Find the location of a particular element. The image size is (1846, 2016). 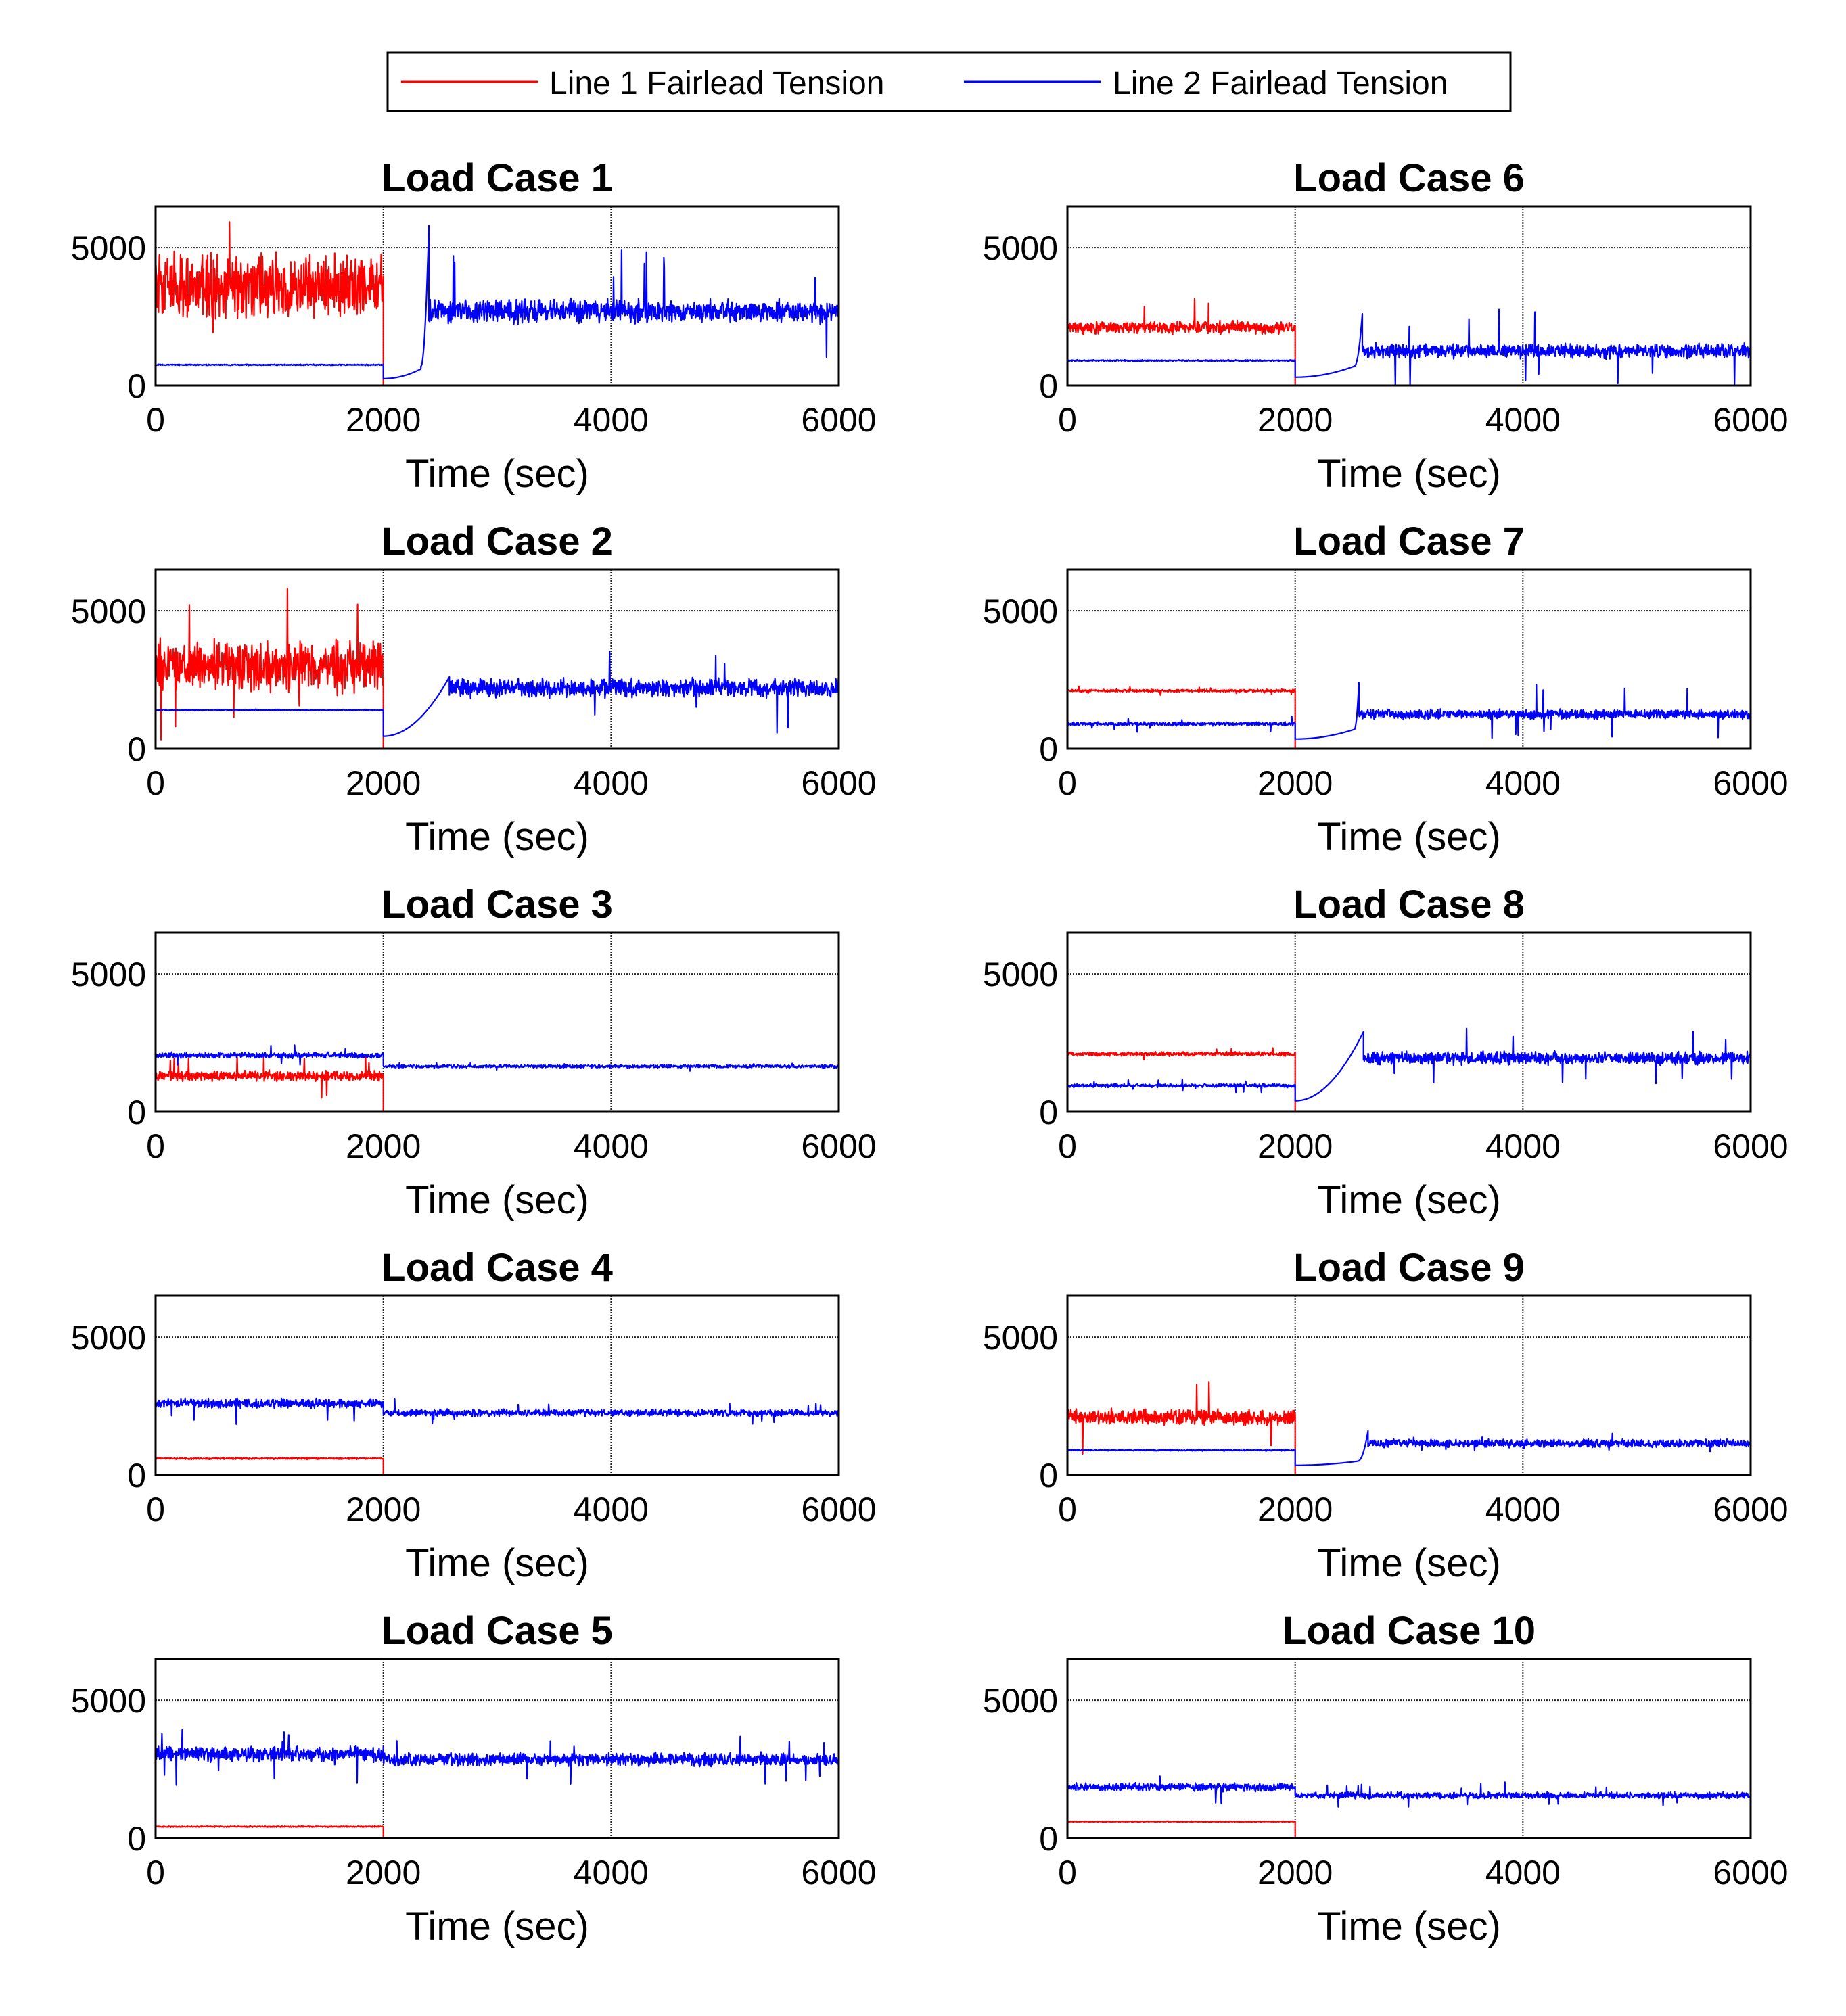

panel-load-case-7: 0 2000 4000 6000 0 5000 Load Case 7 Time (sec) is located at coordinates (1386, 689).